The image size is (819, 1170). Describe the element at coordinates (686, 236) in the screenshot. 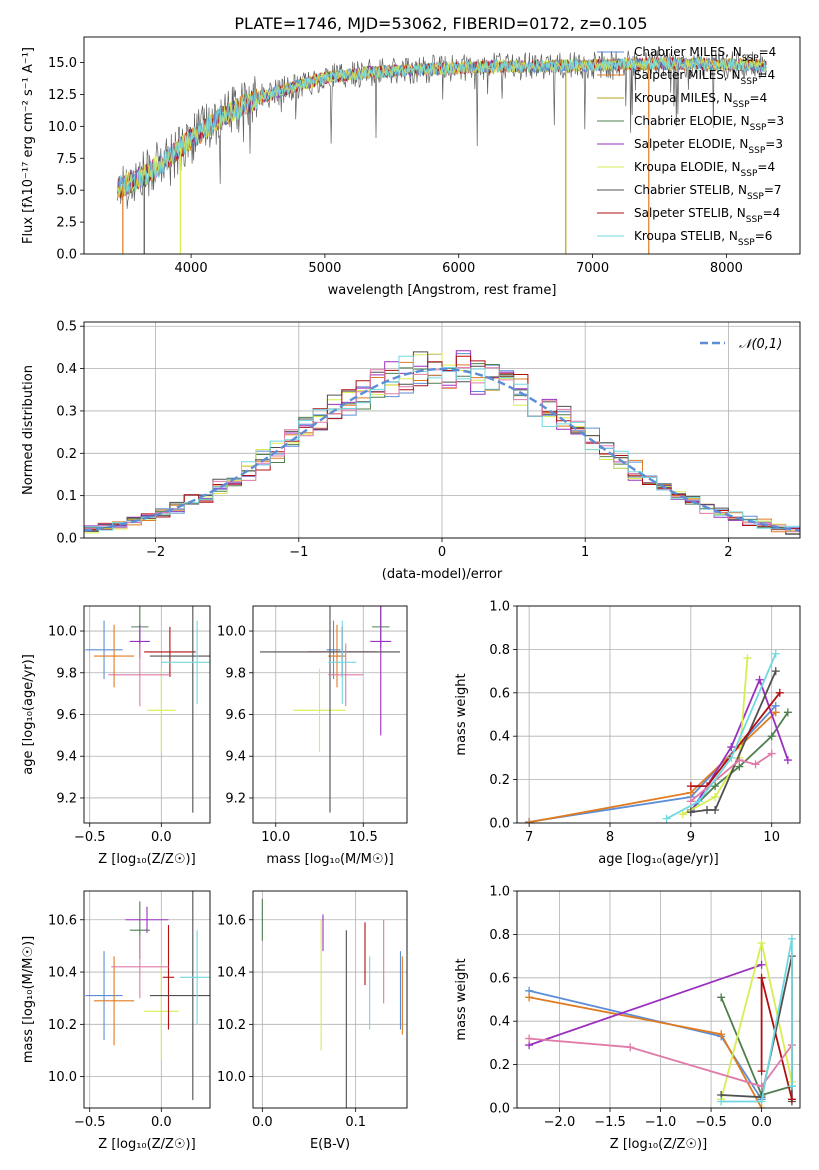

I see `legend-name: Kroupa STELIB, N` at that location.